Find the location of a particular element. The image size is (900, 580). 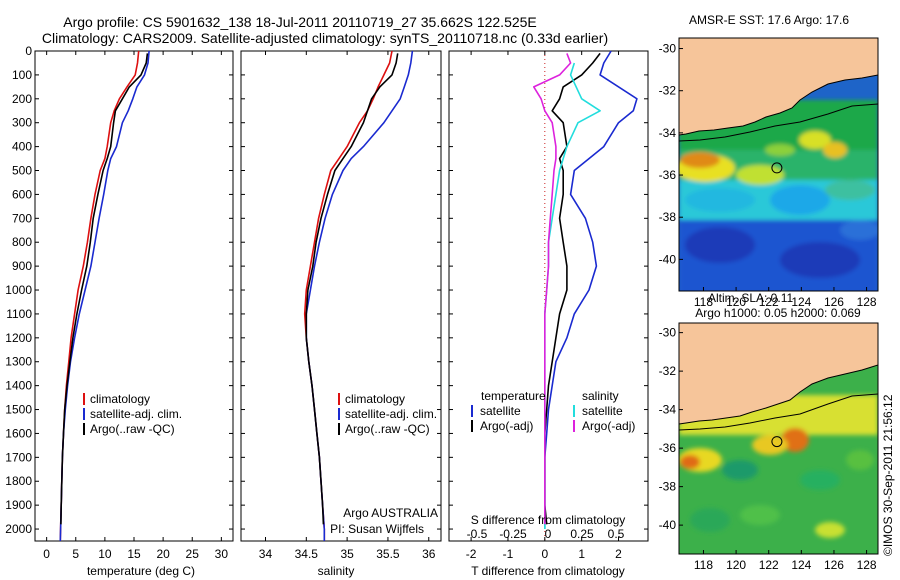

t-difference-axis-label: T difference from climatology is located at coordinates (548, 571).